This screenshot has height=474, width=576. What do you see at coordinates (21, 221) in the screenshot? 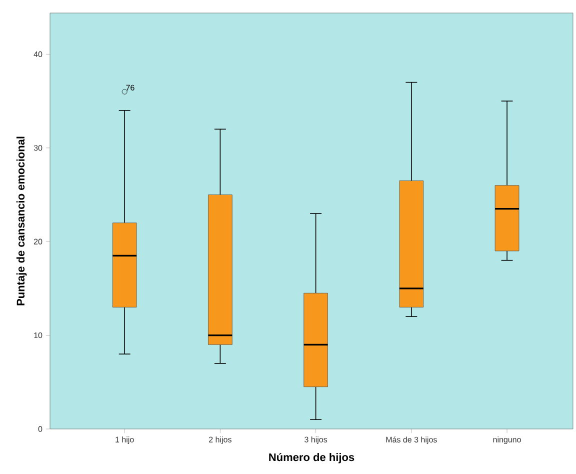
I see `y-axis-title: Puntaje de cansancio emocional` at bounding box center [21, 221].